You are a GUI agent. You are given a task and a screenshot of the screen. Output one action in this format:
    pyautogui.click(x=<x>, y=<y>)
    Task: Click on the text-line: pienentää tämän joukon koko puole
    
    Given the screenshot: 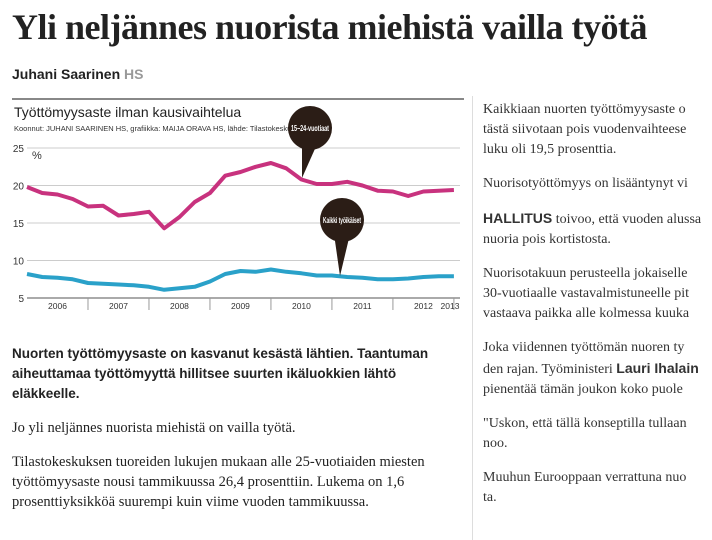 What is the action you would take?
    pyautogui.click(x=583, y=389)
    